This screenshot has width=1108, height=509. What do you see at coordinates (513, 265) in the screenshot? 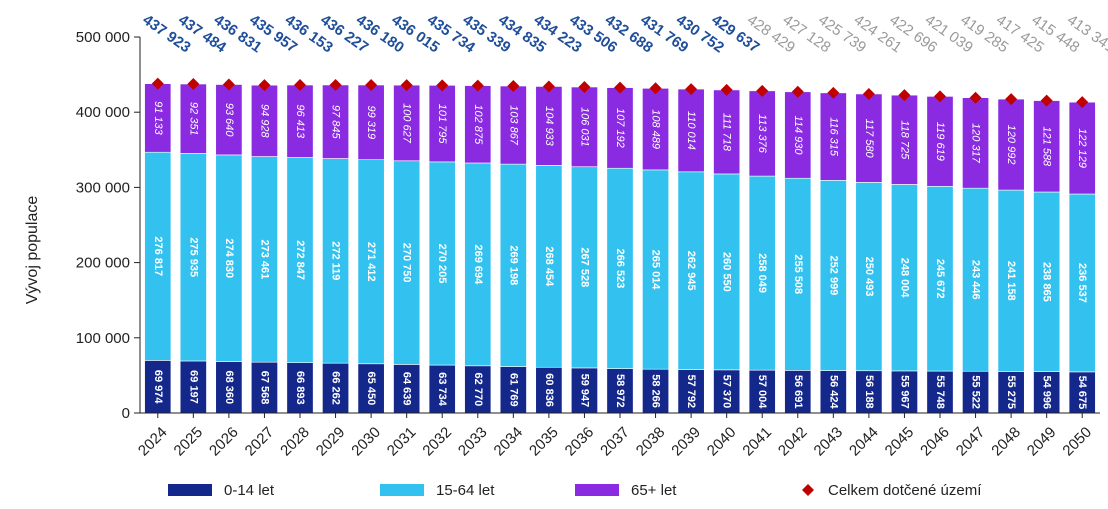
I see `data-label: 269 198` at bounding box center [513, 265].